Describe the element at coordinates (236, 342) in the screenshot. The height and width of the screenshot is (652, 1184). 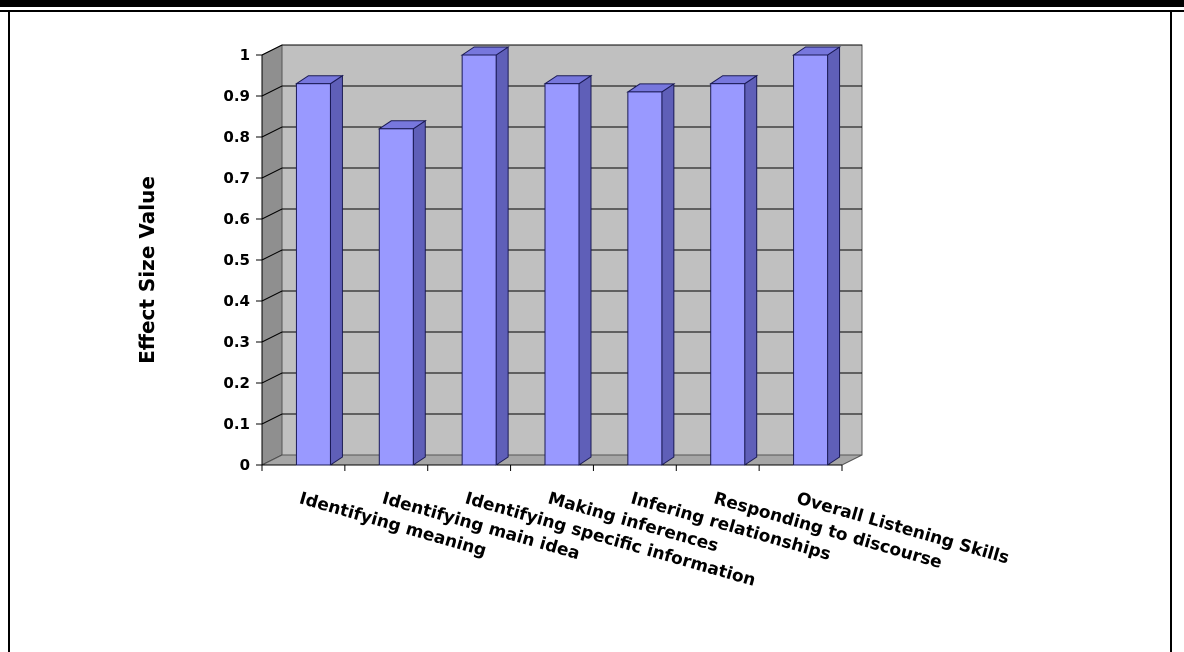
I see `y-tick-label: 0.3` at that location.